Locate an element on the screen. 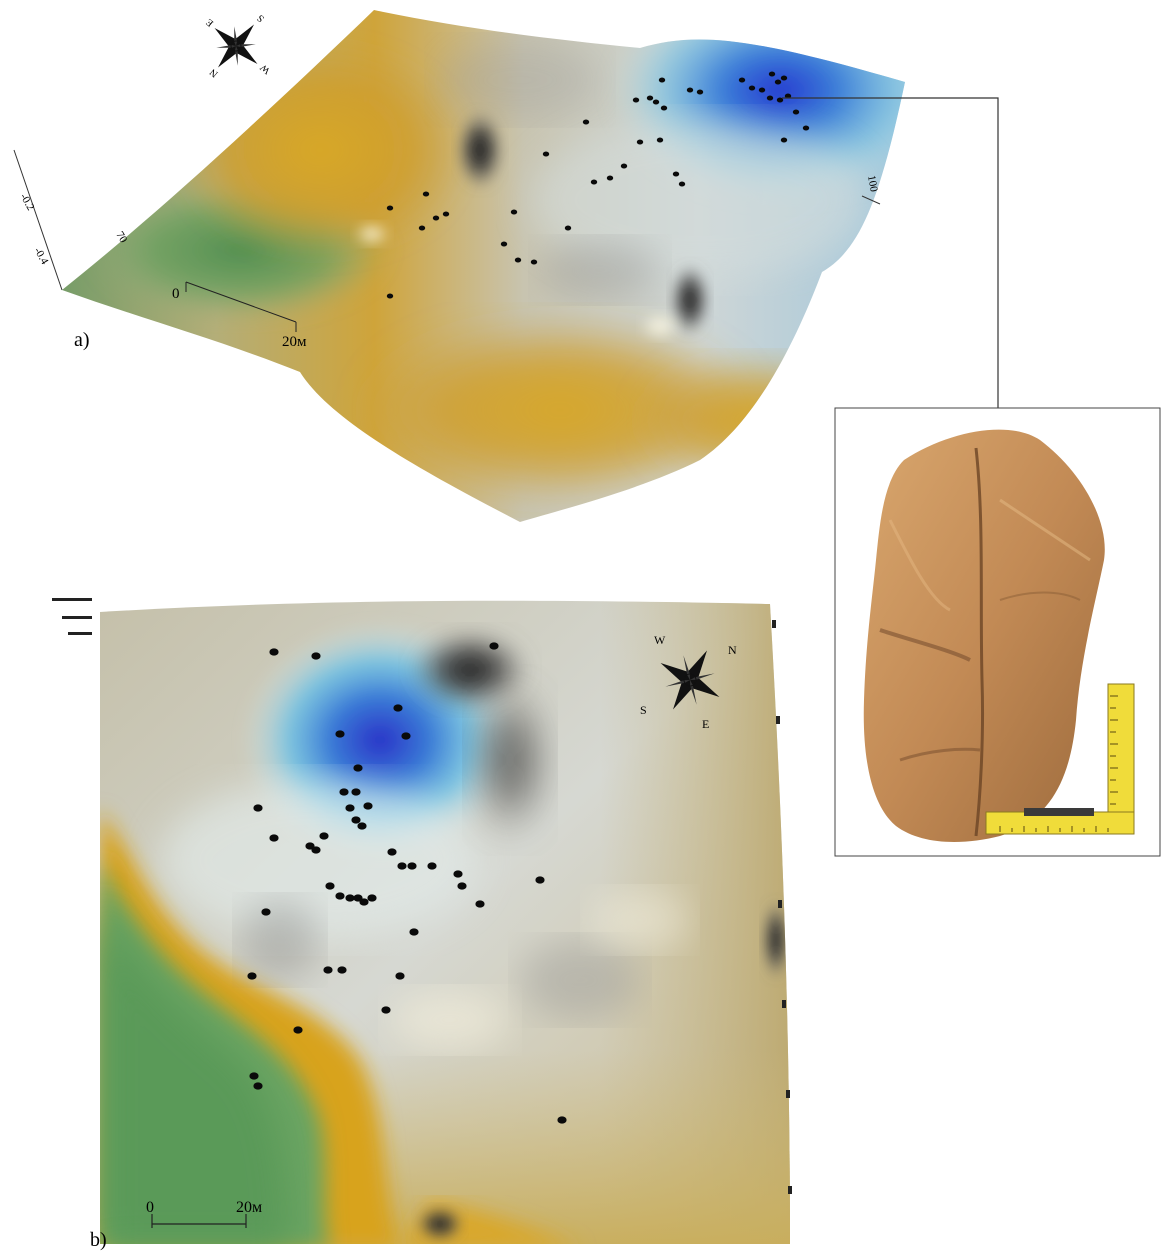 This screenshot has height=1254, width=1162. compass-rose-a: N S E W is located at coordinates (238, 45).